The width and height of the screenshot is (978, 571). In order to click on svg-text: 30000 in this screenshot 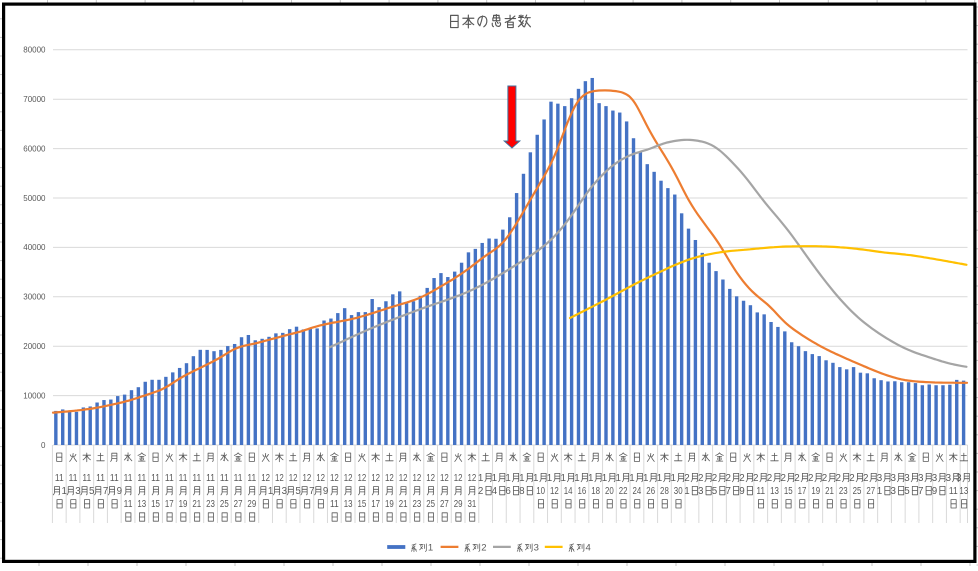, I will do `click(34, 297)`.